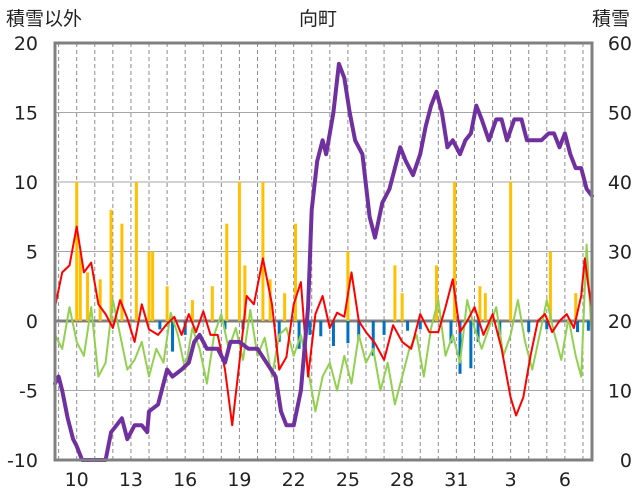 The width and height of the screenshot is (636, 501). Describe the element at coordinates (402, 480) in the screenshot. I see `x-tick-label: 28` at that location.